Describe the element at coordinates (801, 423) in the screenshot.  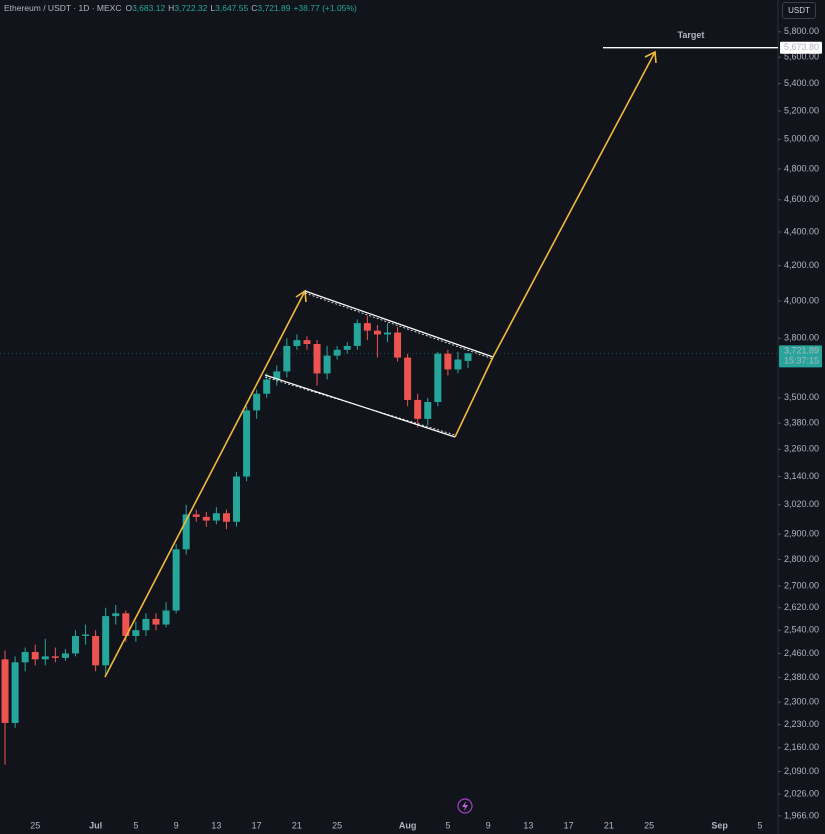
I see `y-tick-label: 3,380.00` at that location.